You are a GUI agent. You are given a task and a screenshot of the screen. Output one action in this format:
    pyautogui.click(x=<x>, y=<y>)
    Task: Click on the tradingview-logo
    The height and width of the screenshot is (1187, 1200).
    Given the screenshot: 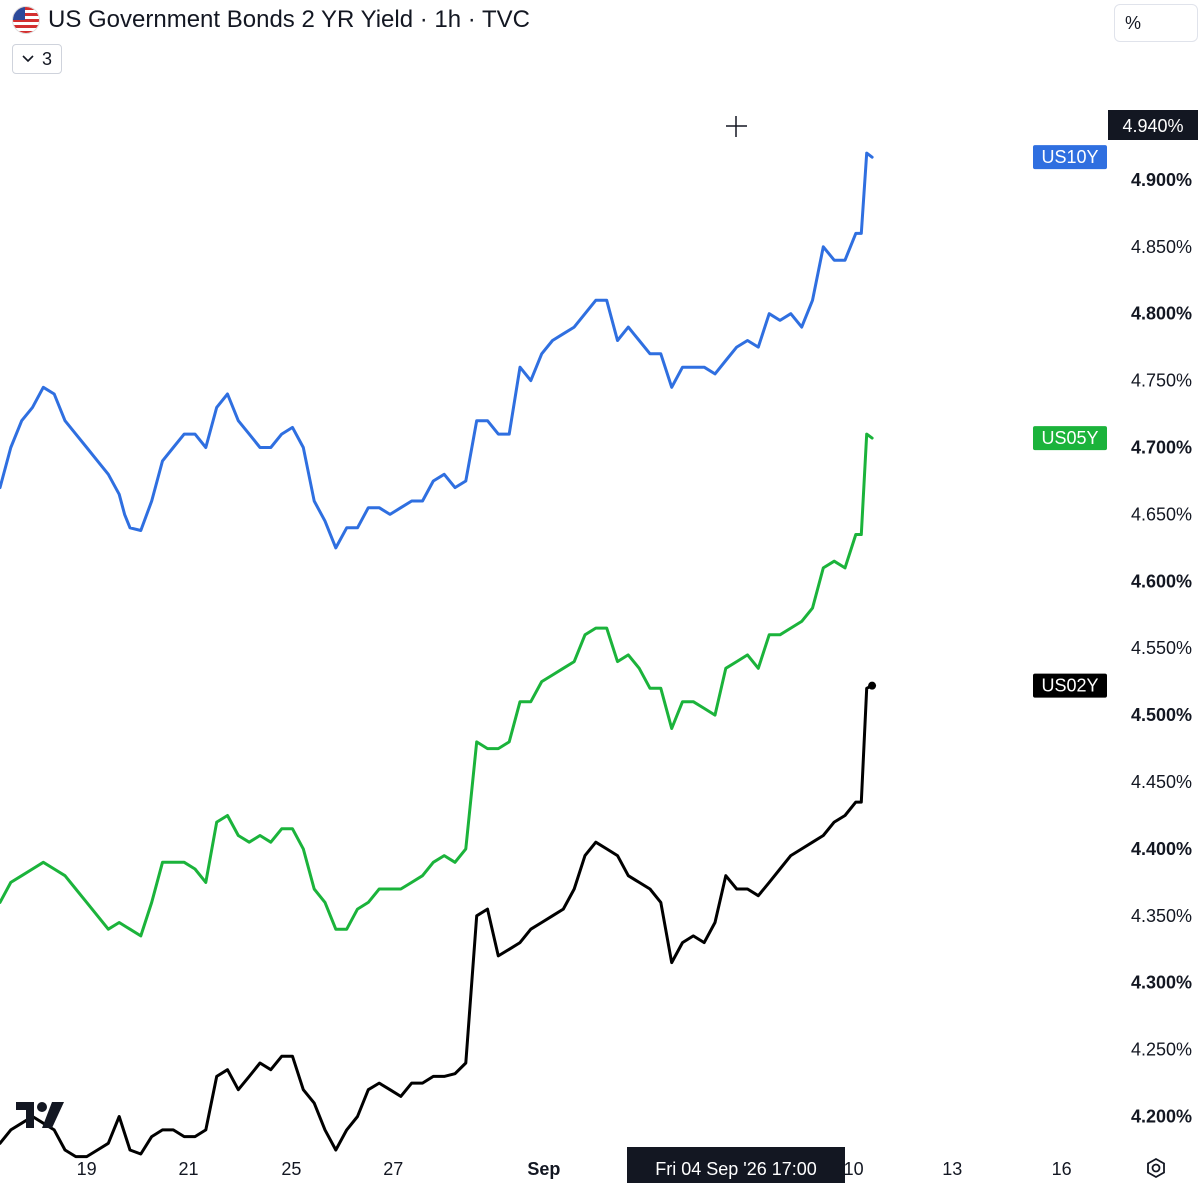 What is the action you would take?
    pyautogui.click(x=40, y=1117)
    